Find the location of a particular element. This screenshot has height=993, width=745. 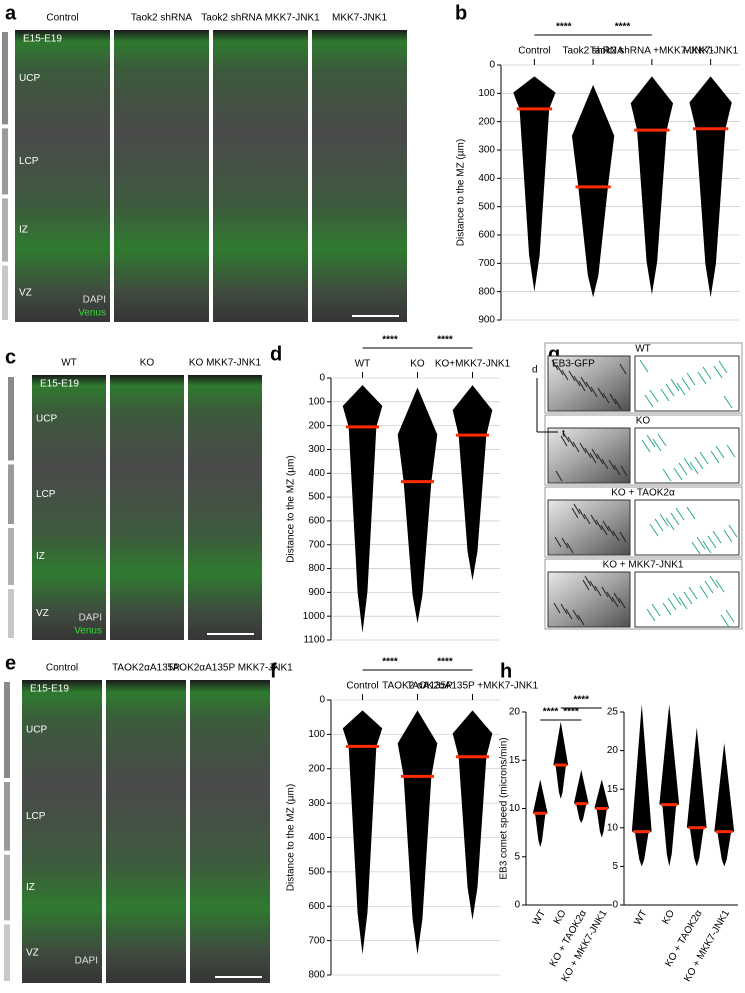

axis-label: t is located at coordinates (563, 434).